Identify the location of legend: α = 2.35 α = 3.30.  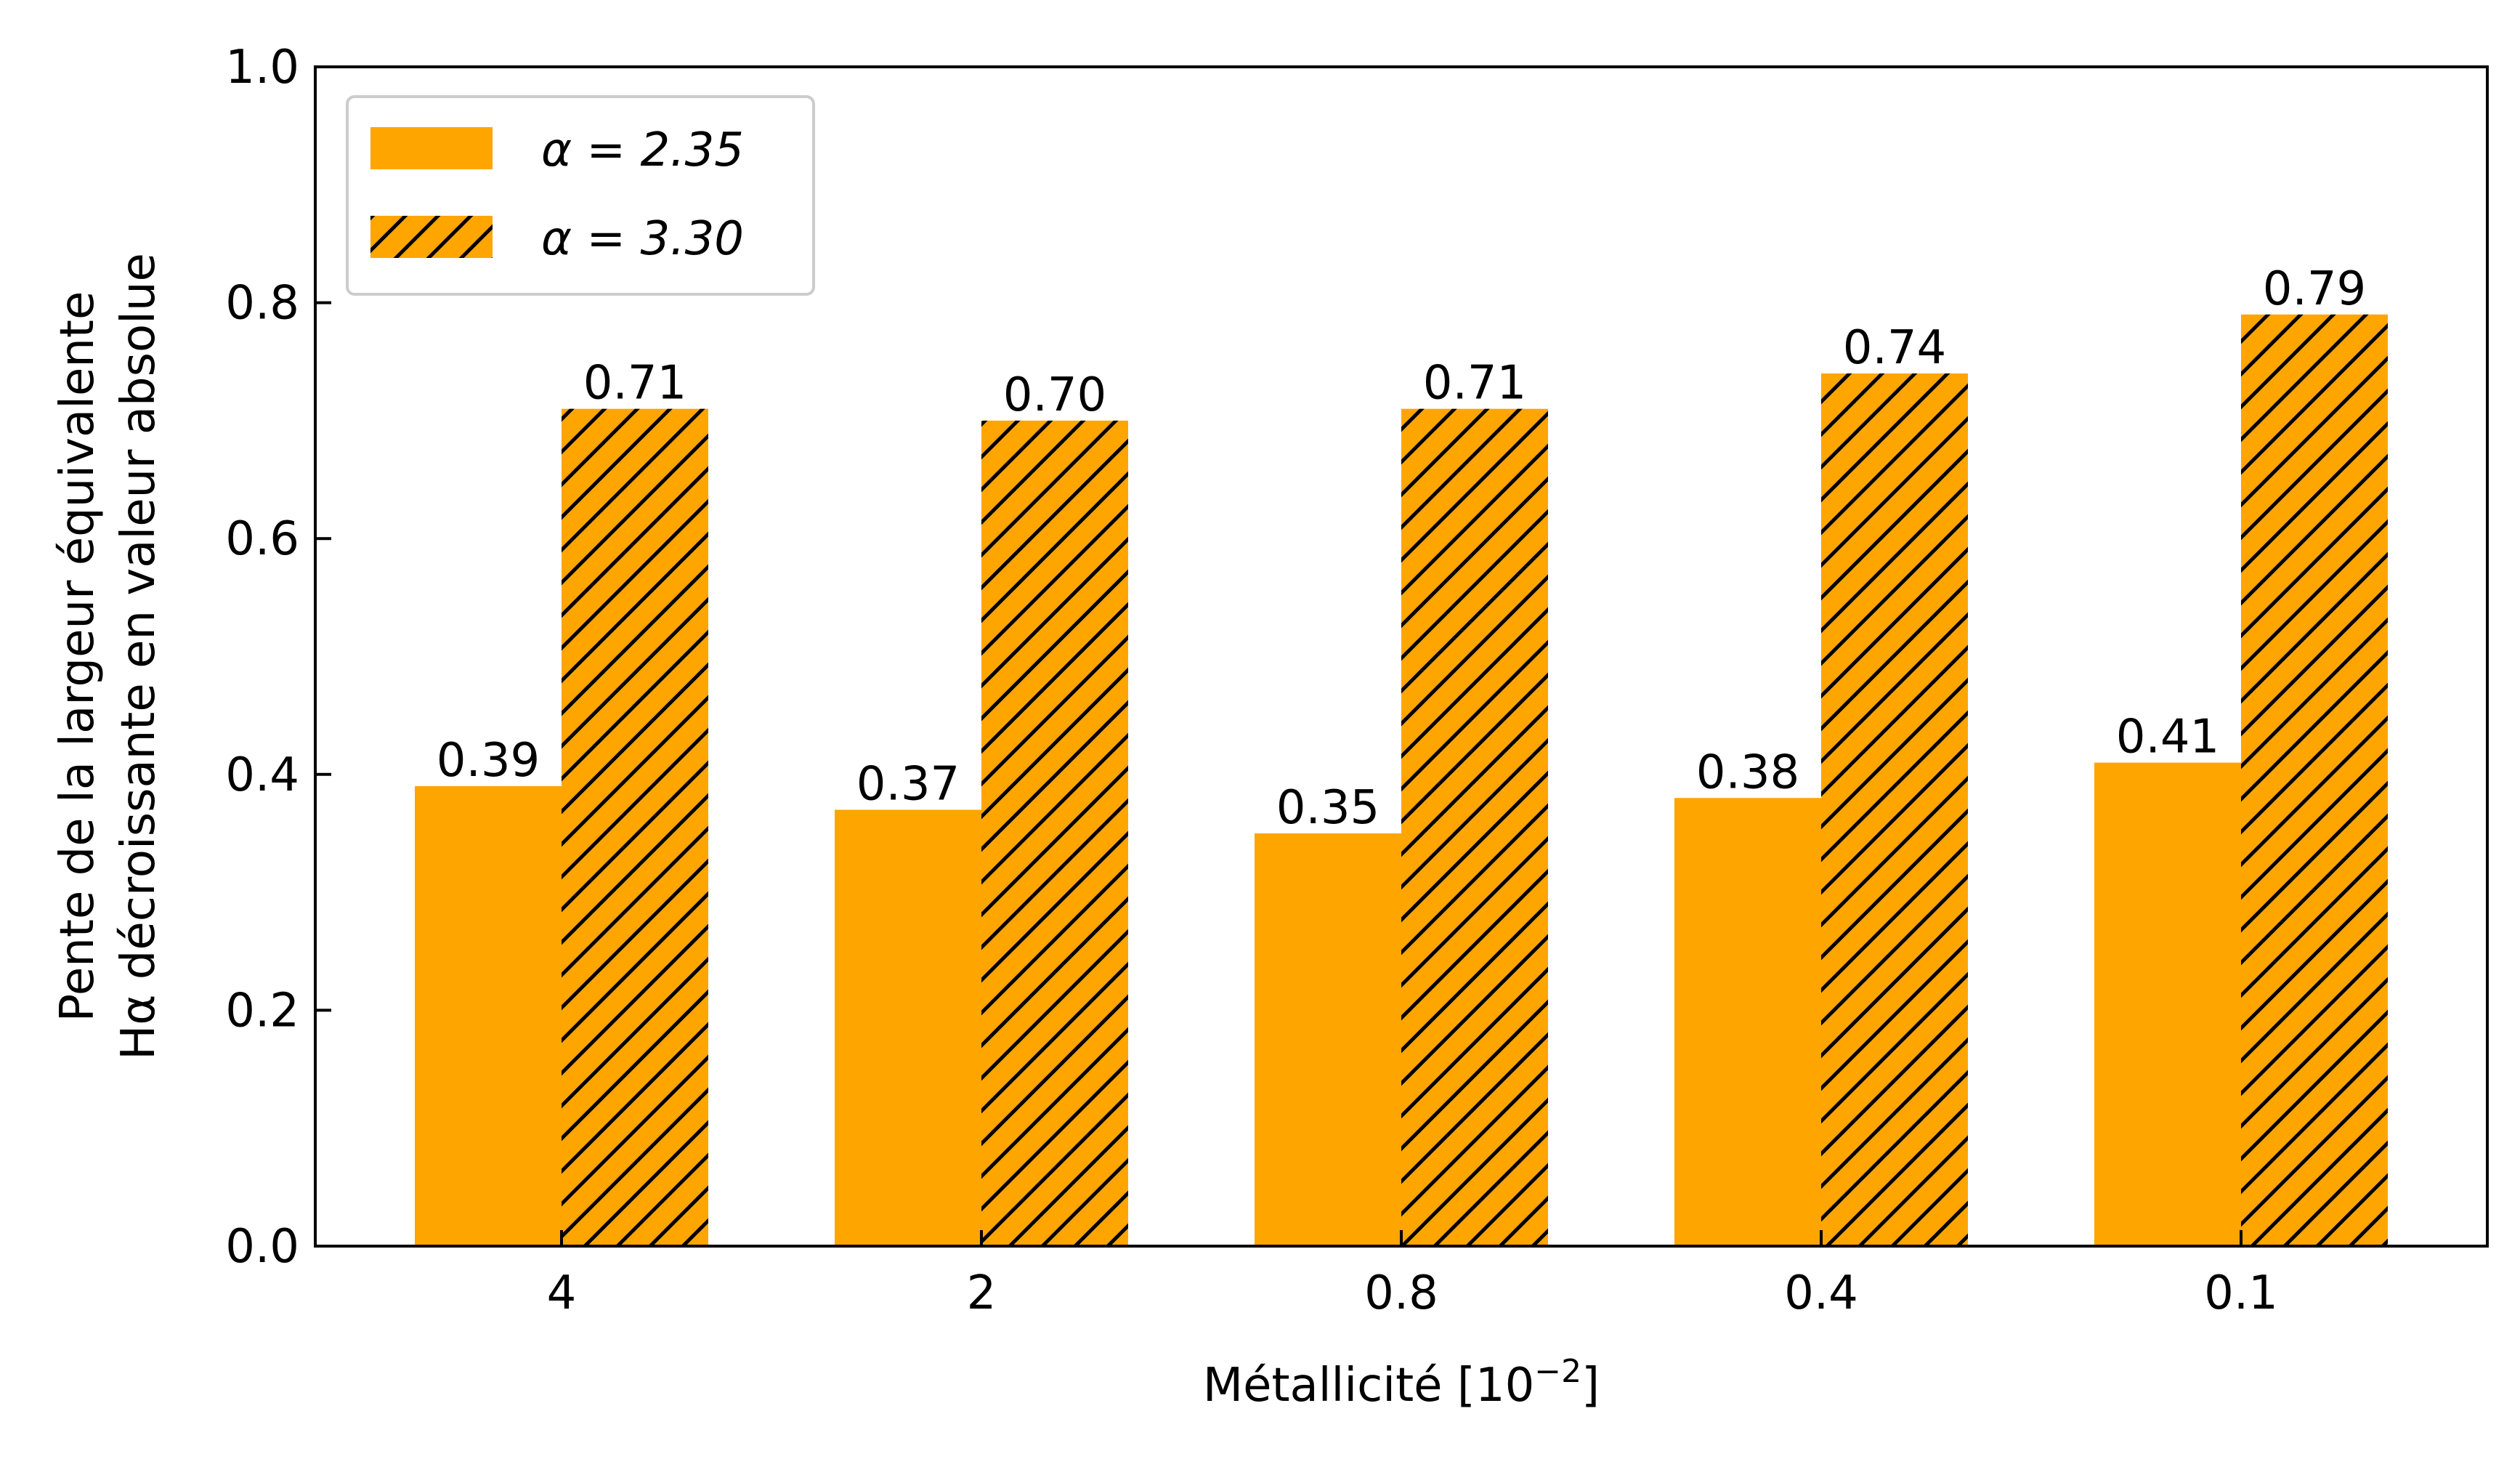
(580, 195).